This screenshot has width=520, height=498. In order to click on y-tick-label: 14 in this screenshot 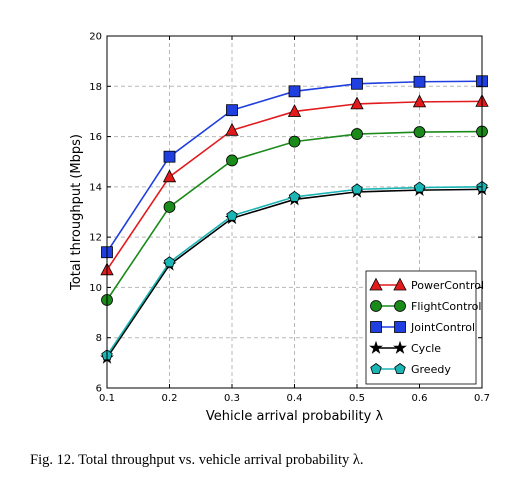, I will do `click(95, 187)`.